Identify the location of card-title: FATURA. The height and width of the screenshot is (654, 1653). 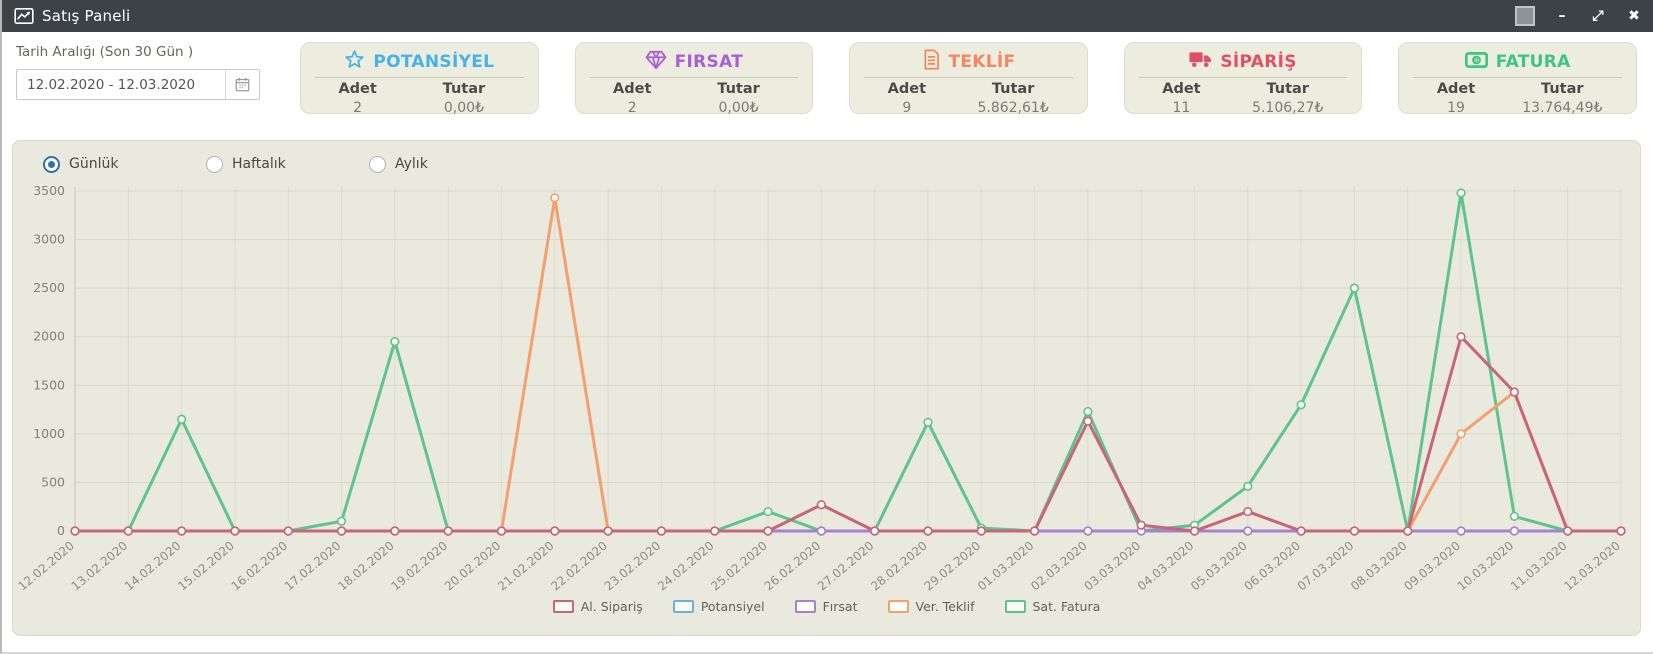
(1533, 62).